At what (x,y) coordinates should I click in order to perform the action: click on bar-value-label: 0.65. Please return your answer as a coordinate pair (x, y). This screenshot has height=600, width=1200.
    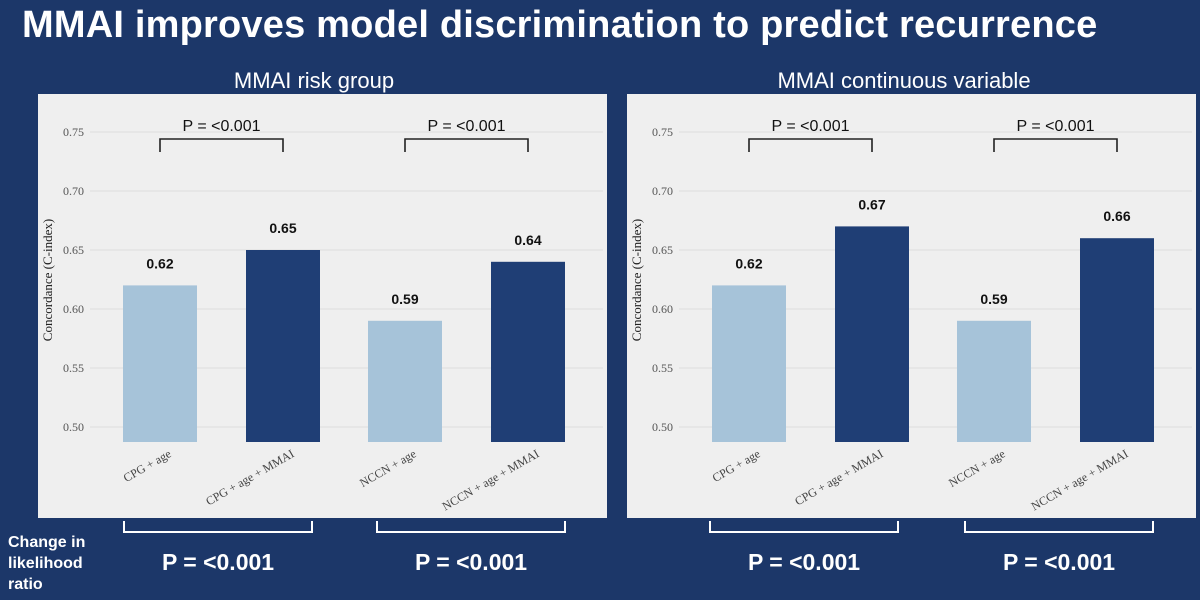
    Looking at the image, I should click on (282, 228).